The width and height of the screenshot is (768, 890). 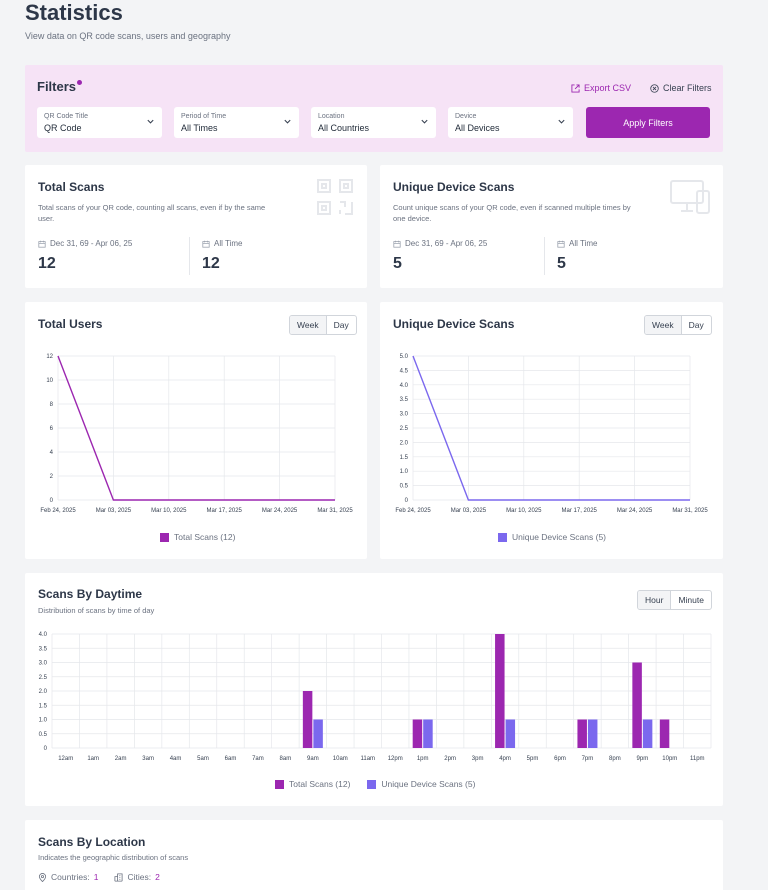 I want to click on chart-title: Unique Device Scans, so click(x=454, y=324).